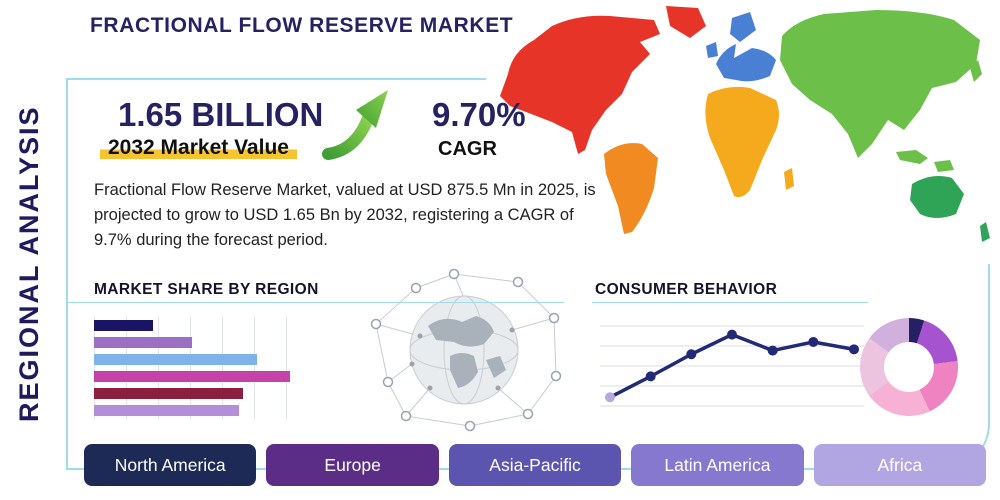 The height and width of the screenshot is (500, 1000). I want to click on region-button-asia-pacific: Asia-Pacific, so click(535, 465).